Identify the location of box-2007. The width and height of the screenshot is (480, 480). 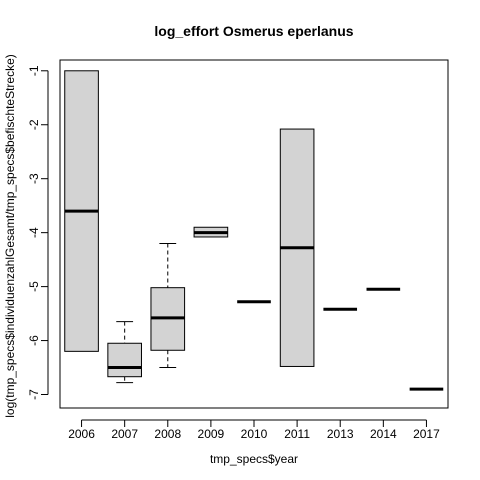
(124, 352).